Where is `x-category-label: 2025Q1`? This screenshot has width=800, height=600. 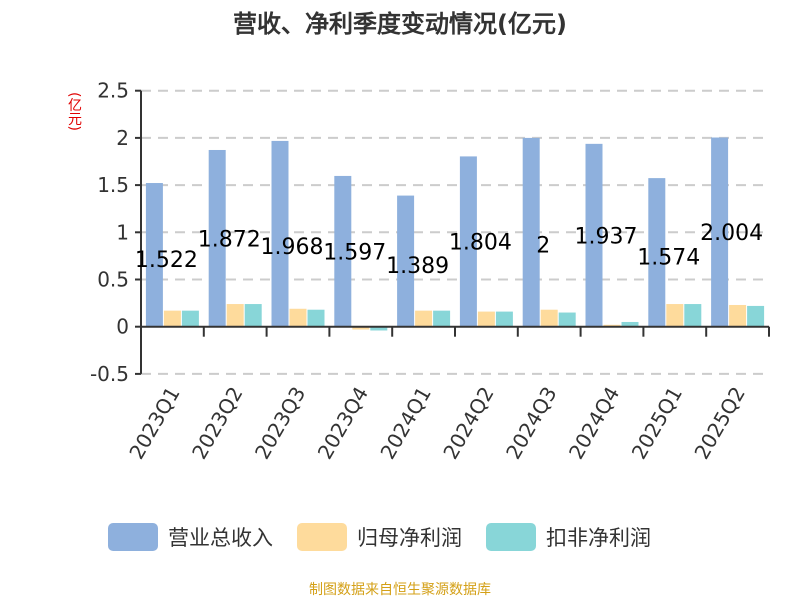 x-category-label: 2025Q1 is located at coordinates (657, 423).